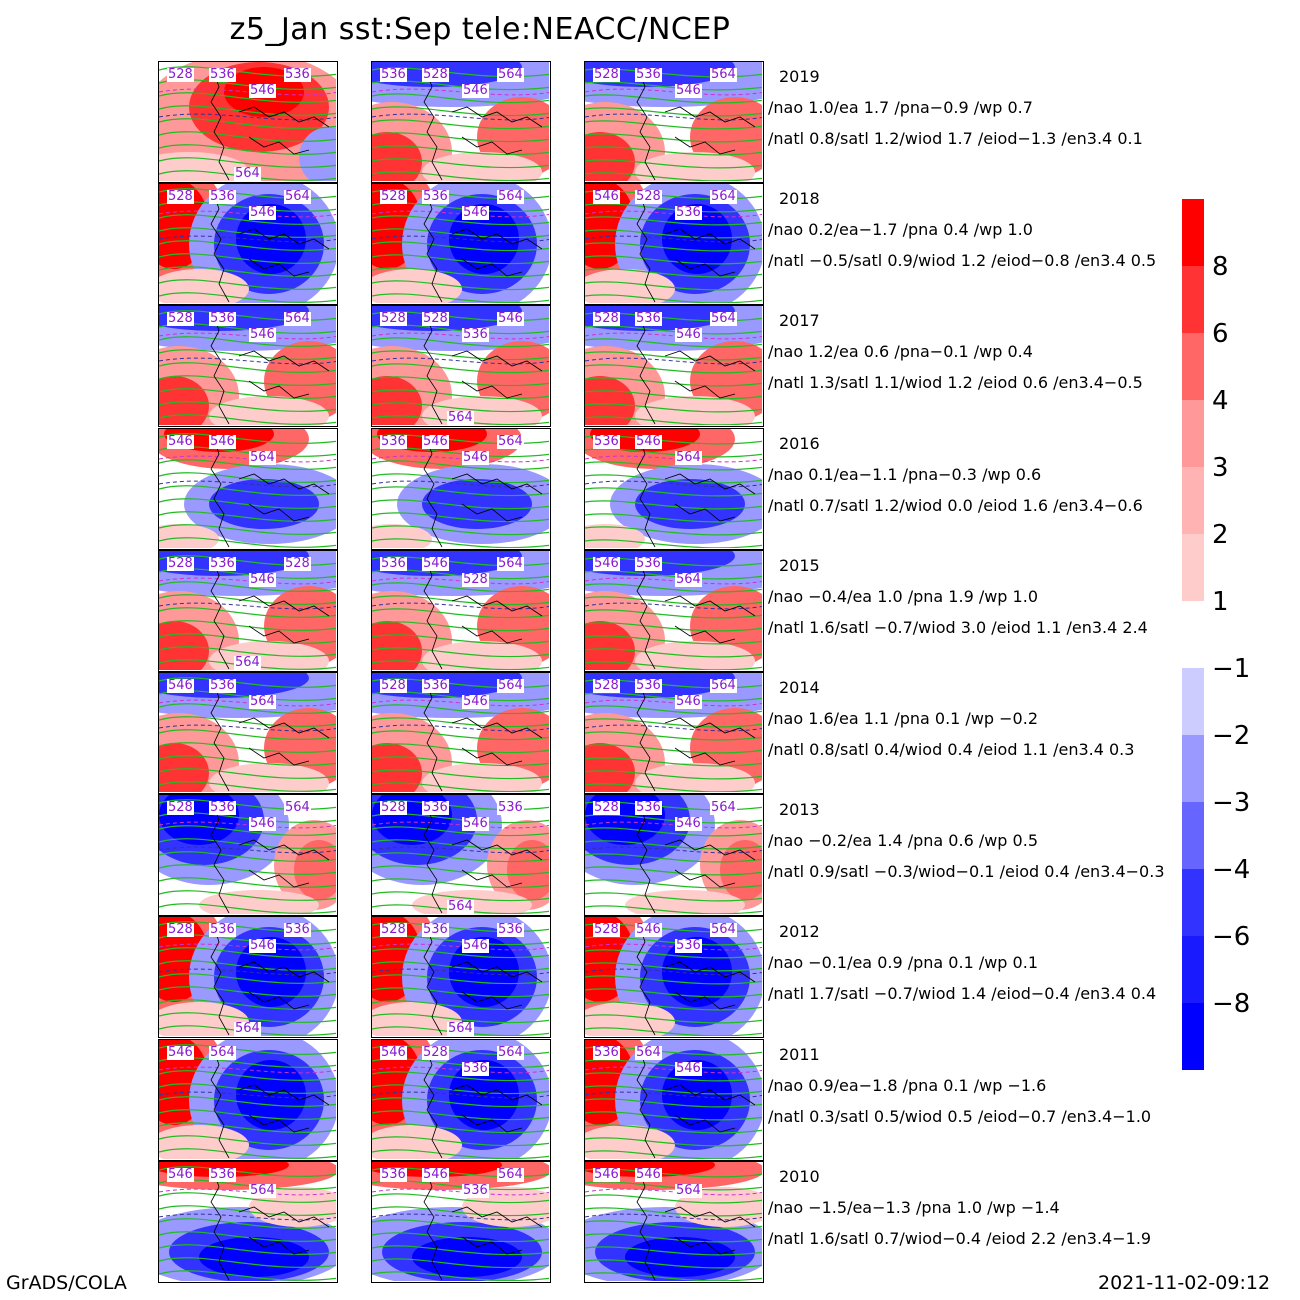  What do you see at coordinates (1220, 267) in the screenshot?
I see `colorbar-tick-label: 8` at bounding box center [1220, 267].